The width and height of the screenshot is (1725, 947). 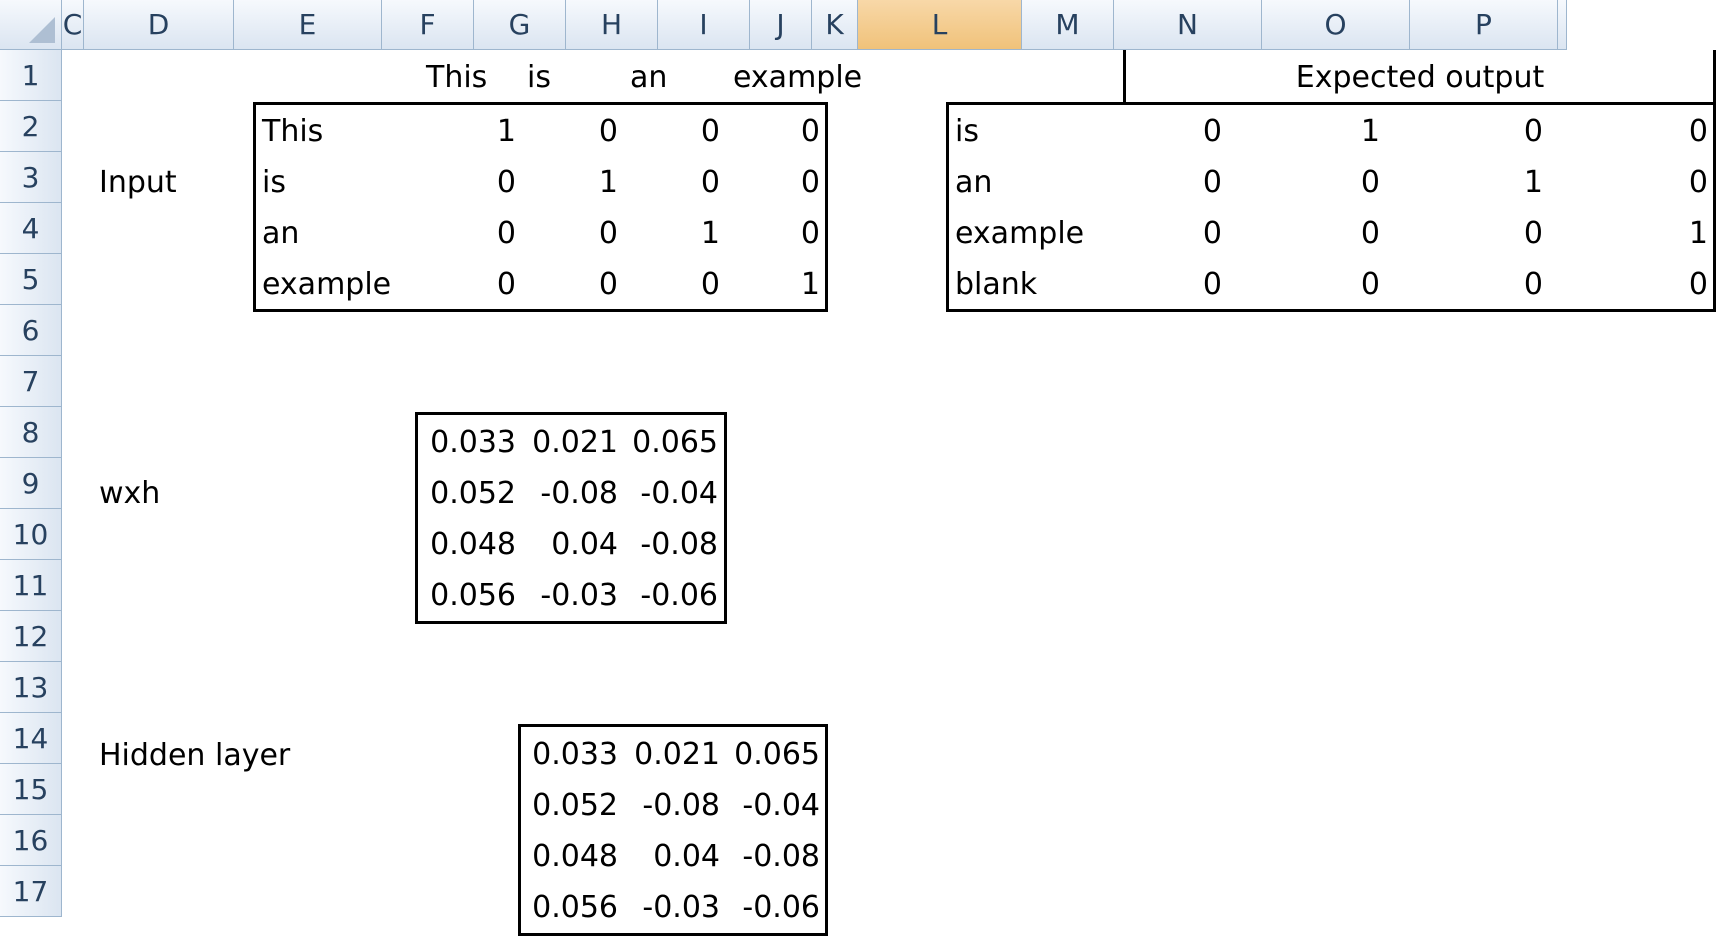 What do you see at coordinates (31, 25) in the screenshot?
I see `select-all-corner` at bounding box center [31, 25].